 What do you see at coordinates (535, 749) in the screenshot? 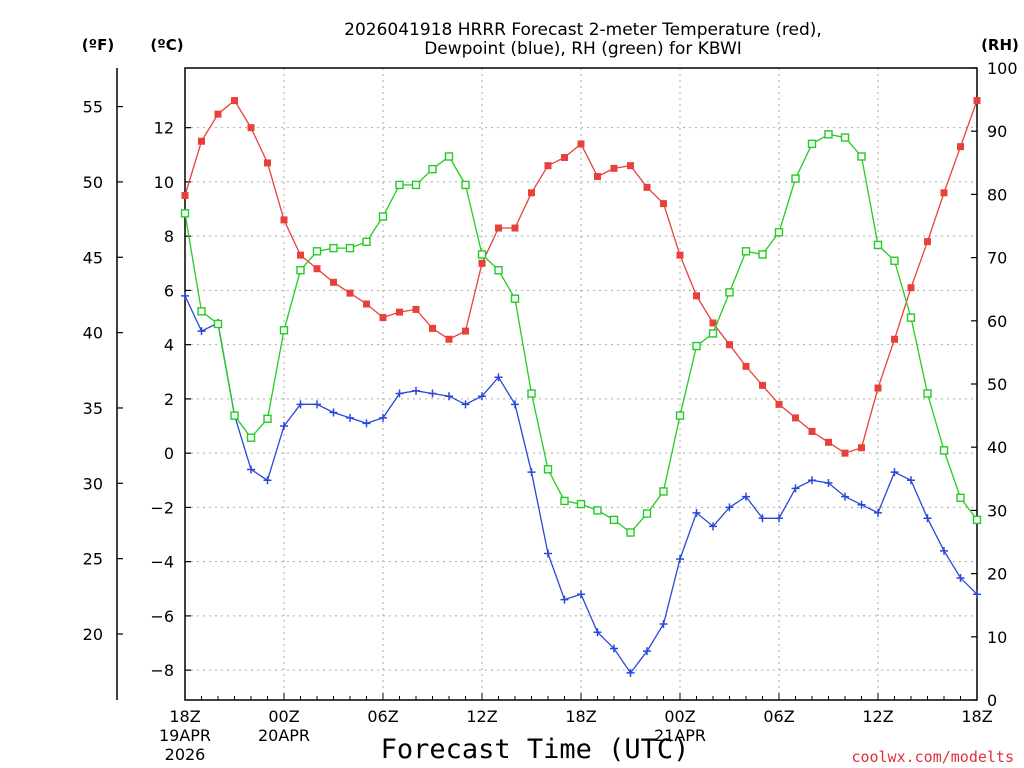
I see `x-axis-label: Forecast Time (UTC)` at bounding box center [535, 749].